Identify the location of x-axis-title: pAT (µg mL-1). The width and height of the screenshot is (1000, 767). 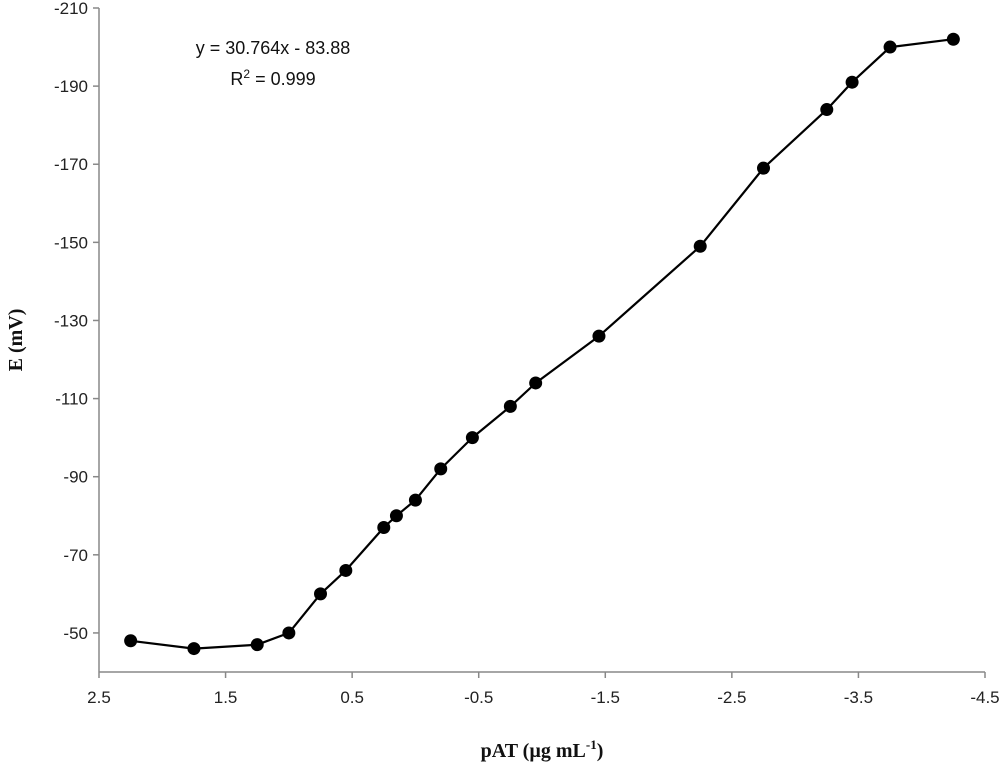
(542, 749).